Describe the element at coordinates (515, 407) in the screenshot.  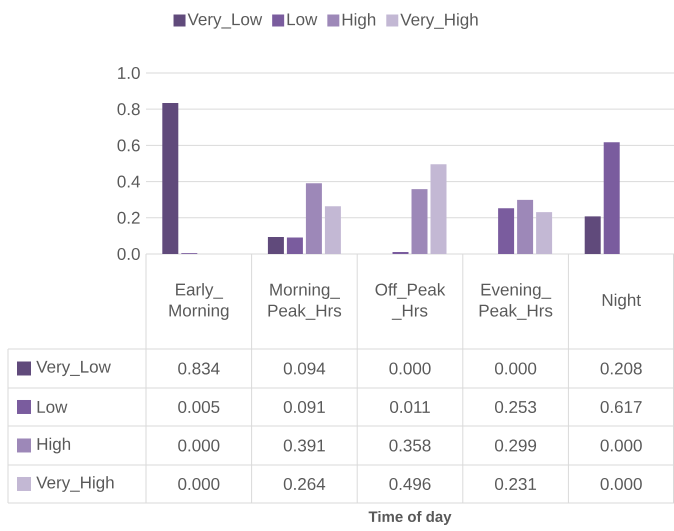
I see `data-label: 0.253` at that location.